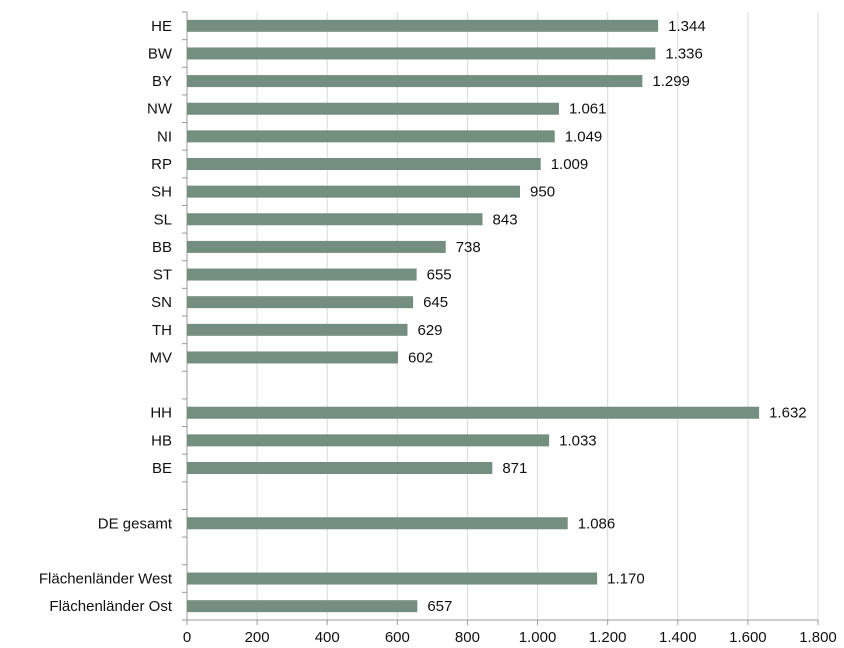 Image resolution: width=844 pixels, height=648 pixels. I want to click on value-label: 1.009, so click(570, 164).